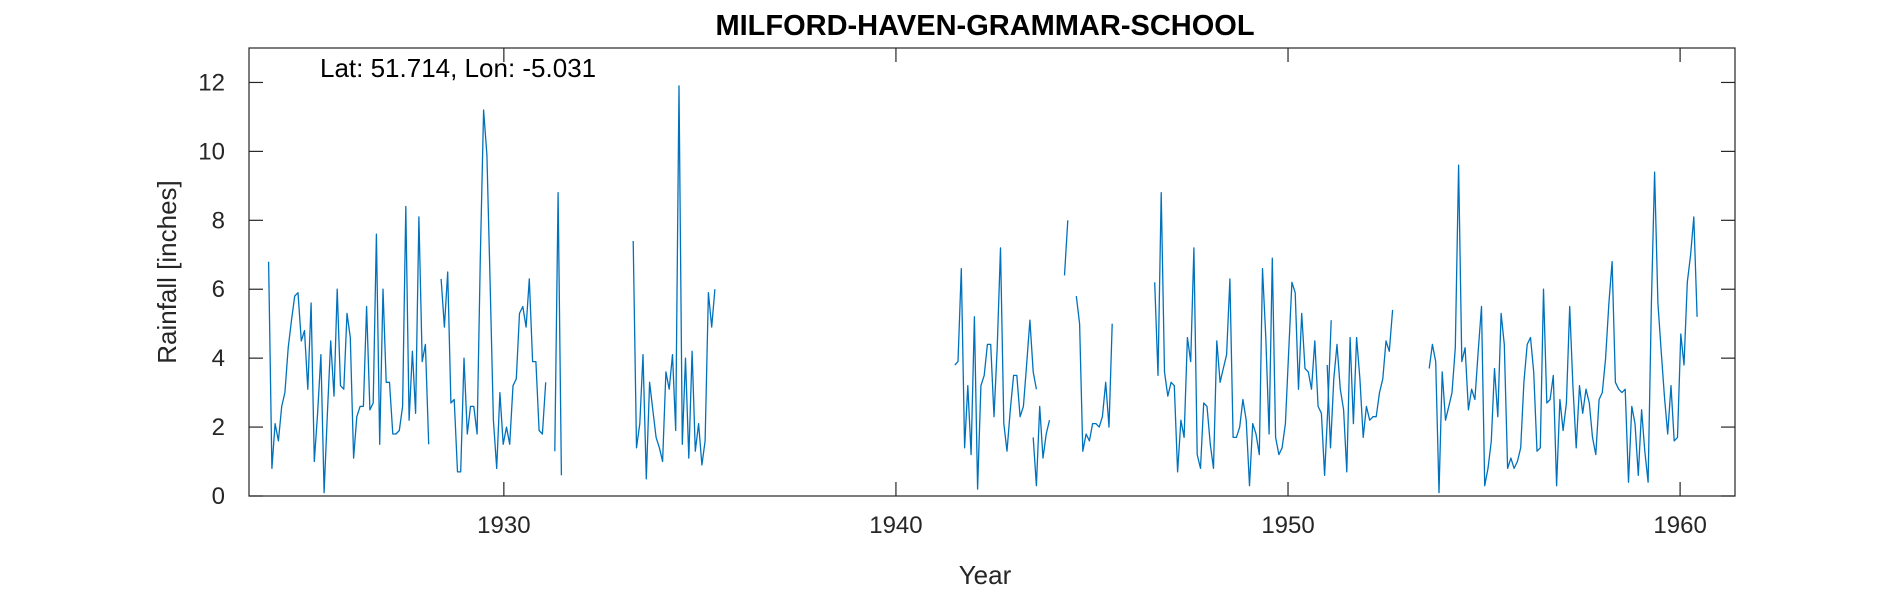 The height and width of the screenshot is (591, 1890). Describe the element at coordinates (984, 26) in the screenshot. I see `chart-title: MILFORD-HAVEN-GRAMMAR-SCHOOL` at that location.